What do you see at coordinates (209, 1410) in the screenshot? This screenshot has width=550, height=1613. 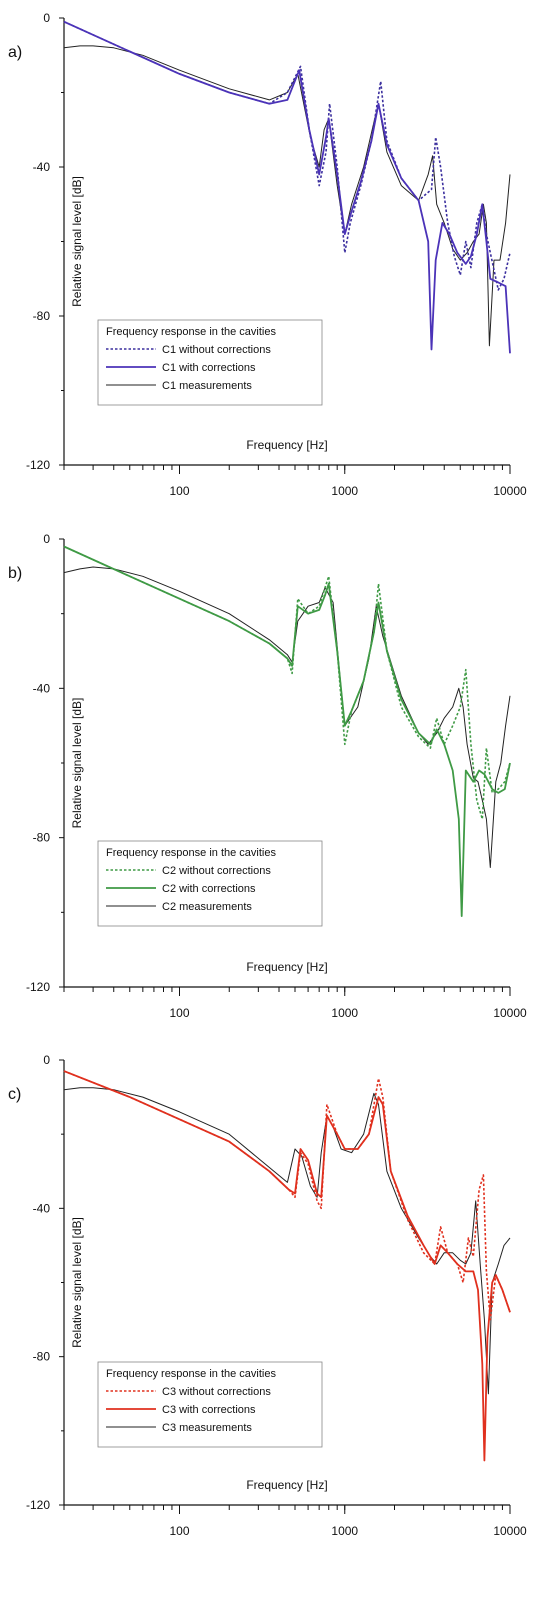 I see `legend-entry: C3 with corrections` at bounding box center [209, 1410].